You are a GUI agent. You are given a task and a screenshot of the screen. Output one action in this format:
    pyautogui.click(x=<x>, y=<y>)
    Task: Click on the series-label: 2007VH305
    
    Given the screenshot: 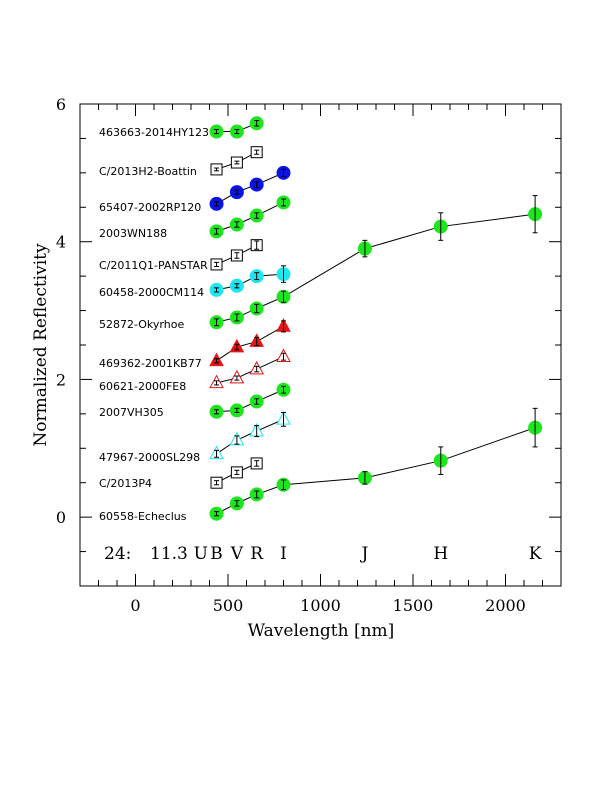 What is the action you would take?
    pyautogui.click(x=131, y=412)
    